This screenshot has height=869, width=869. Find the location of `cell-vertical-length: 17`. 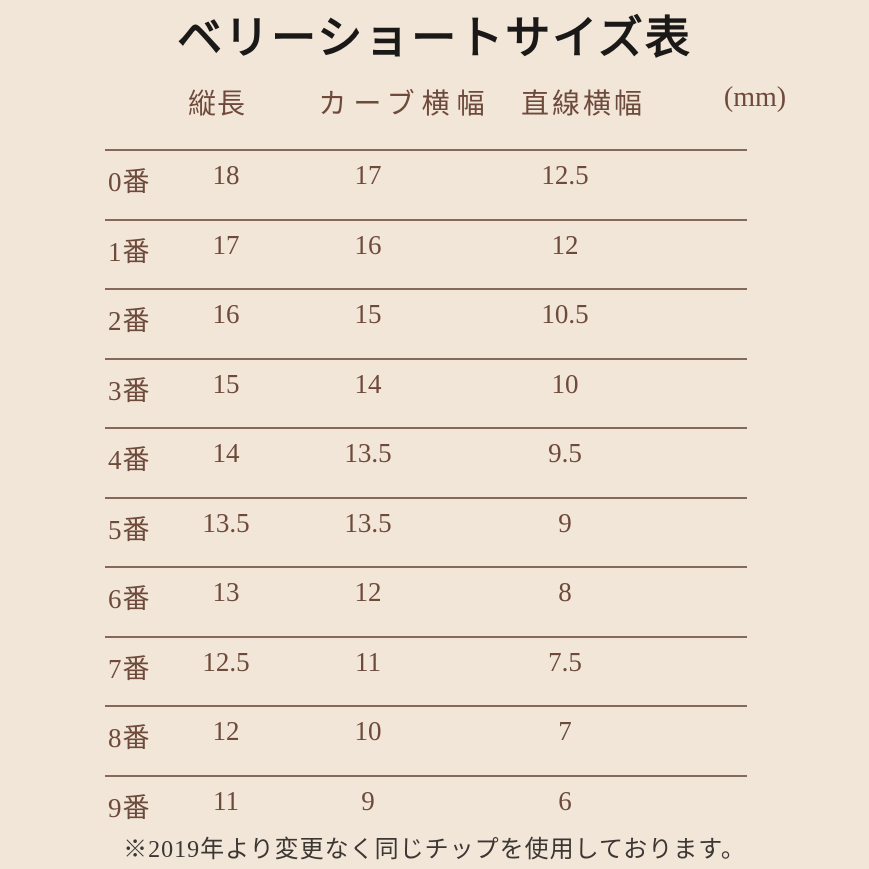

cell-vertical-length: 17 is located at coordinates (226, 244).